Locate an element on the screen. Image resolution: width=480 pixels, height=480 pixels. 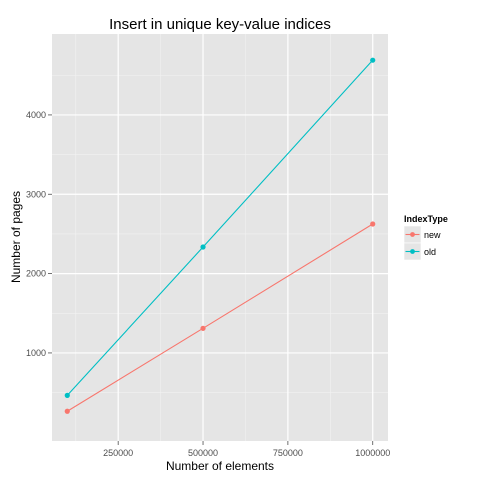
legend-title: IndexType is located at coordinates (426, 219).